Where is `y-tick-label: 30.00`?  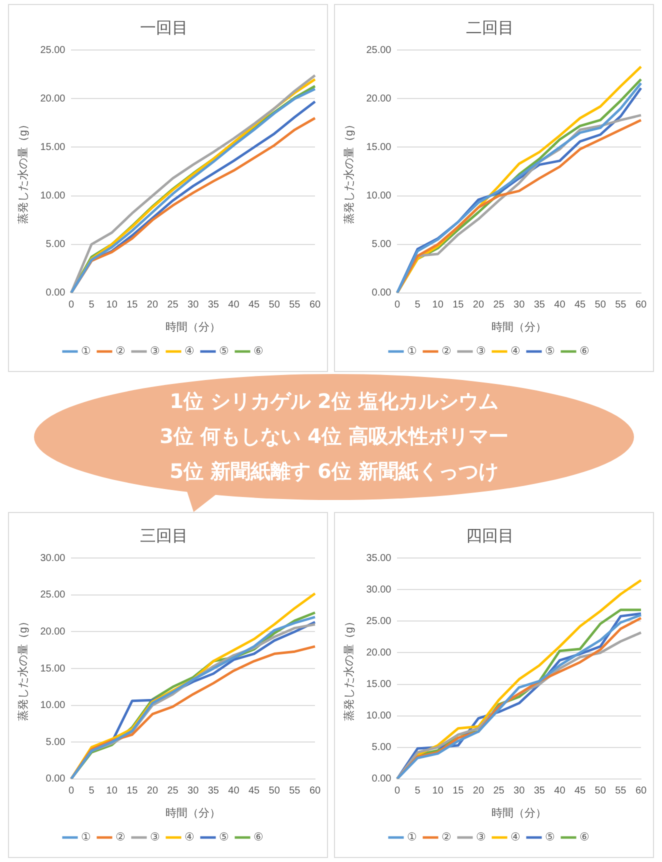 y-tick-label: 30.00 is located at coordinates (379, 590).